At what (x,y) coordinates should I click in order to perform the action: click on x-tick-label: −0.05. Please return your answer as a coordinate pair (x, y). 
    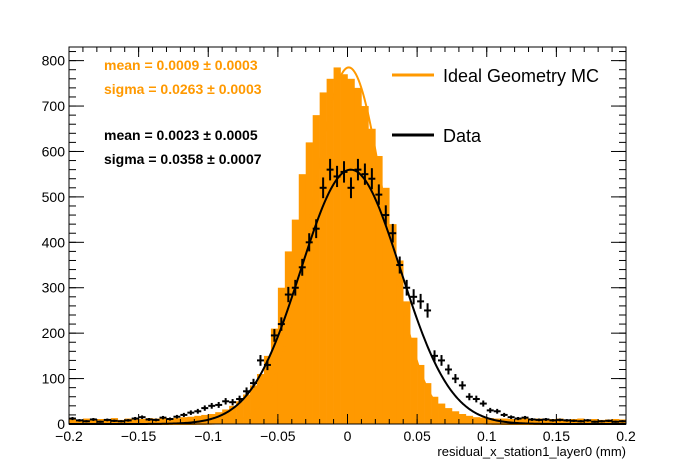
    Looking at the image, I should click on (278, 436).